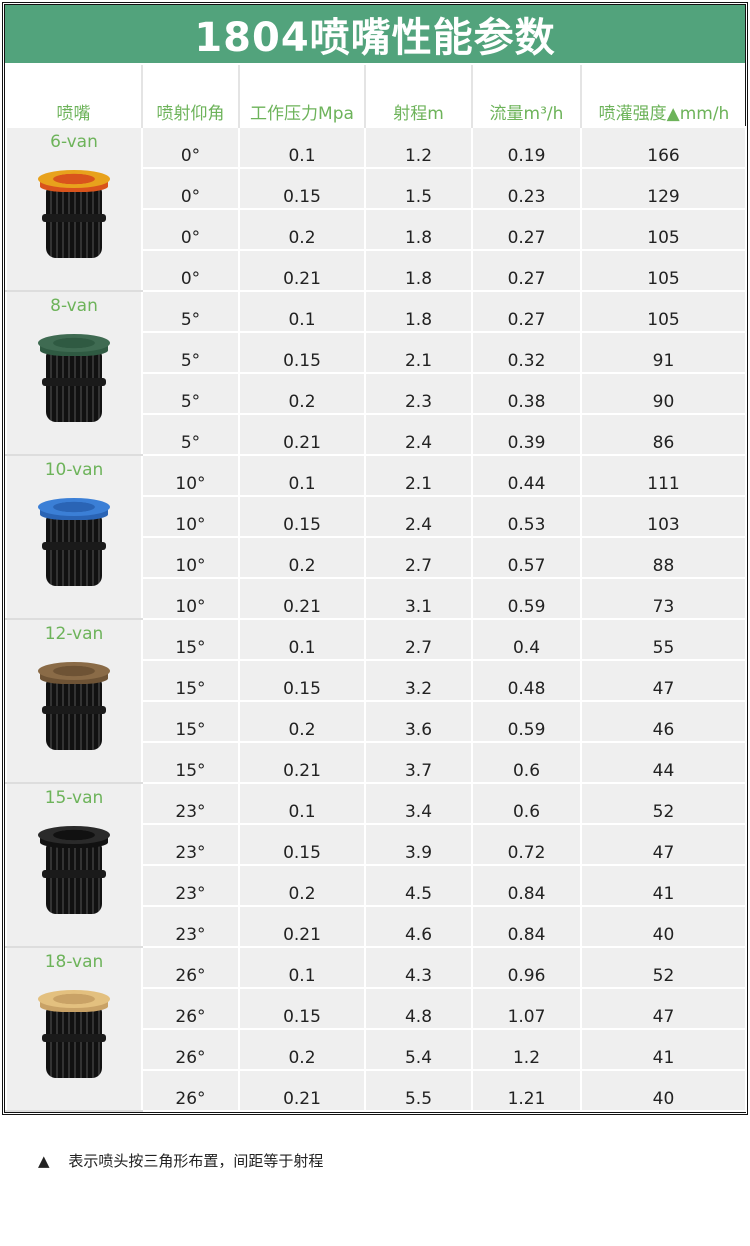 The height and width of the screenshot is (1246, 750). Describe the element at coordinates (663, 557) in the screenshot. I see `table-cell: 88` at that location.